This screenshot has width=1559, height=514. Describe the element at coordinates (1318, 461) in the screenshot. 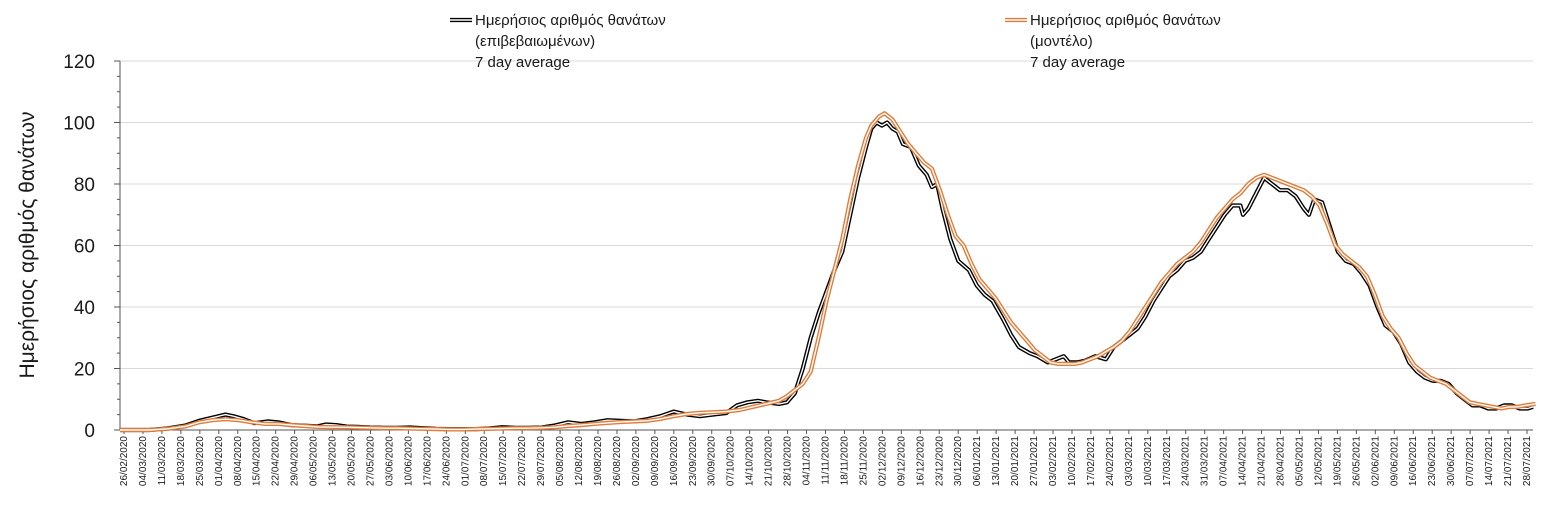

I see `x-tick-label: 12/05/2021` at that location.